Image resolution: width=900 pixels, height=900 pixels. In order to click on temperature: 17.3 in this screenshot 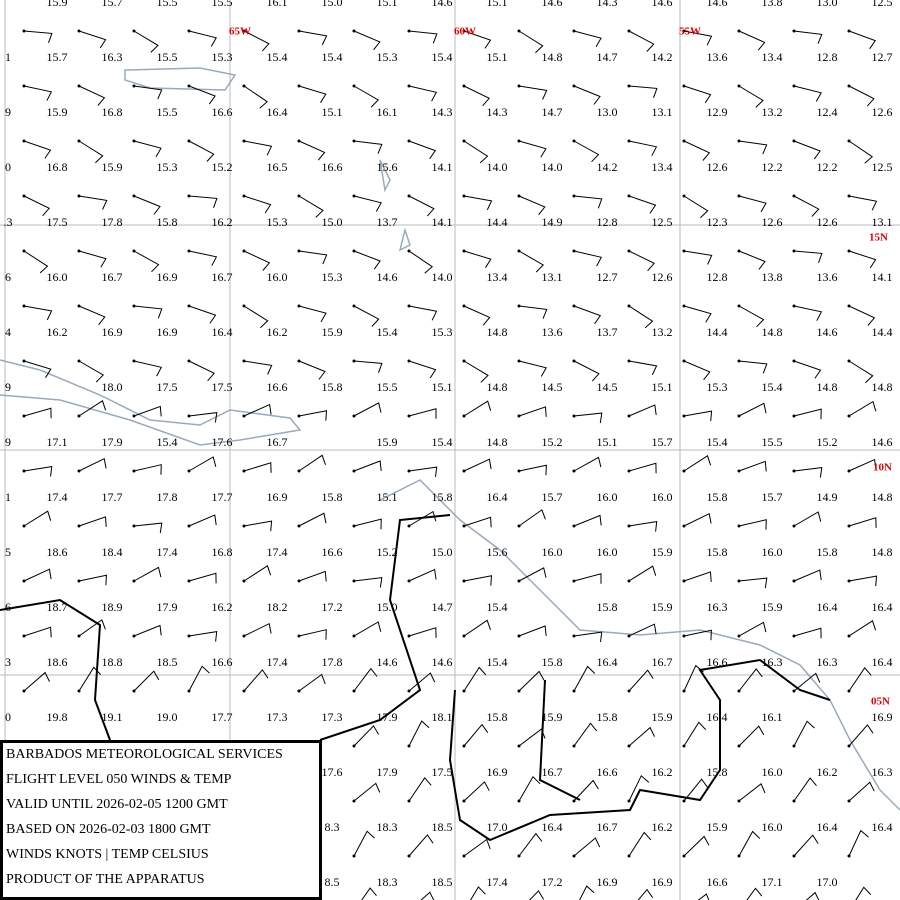, I will do `click(332, 717)`.